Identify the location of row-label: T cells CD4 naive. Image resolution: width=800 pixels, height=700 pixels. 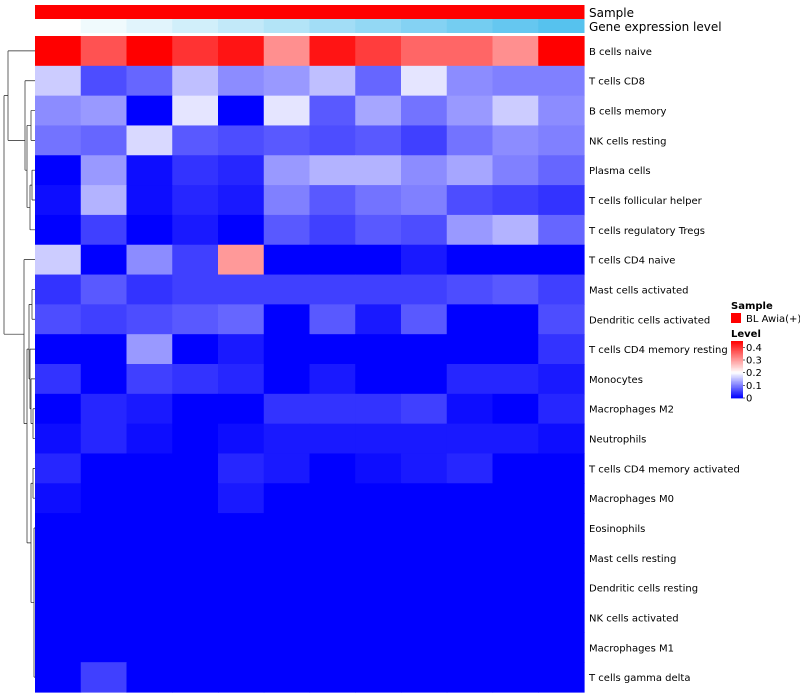
(631, 261).